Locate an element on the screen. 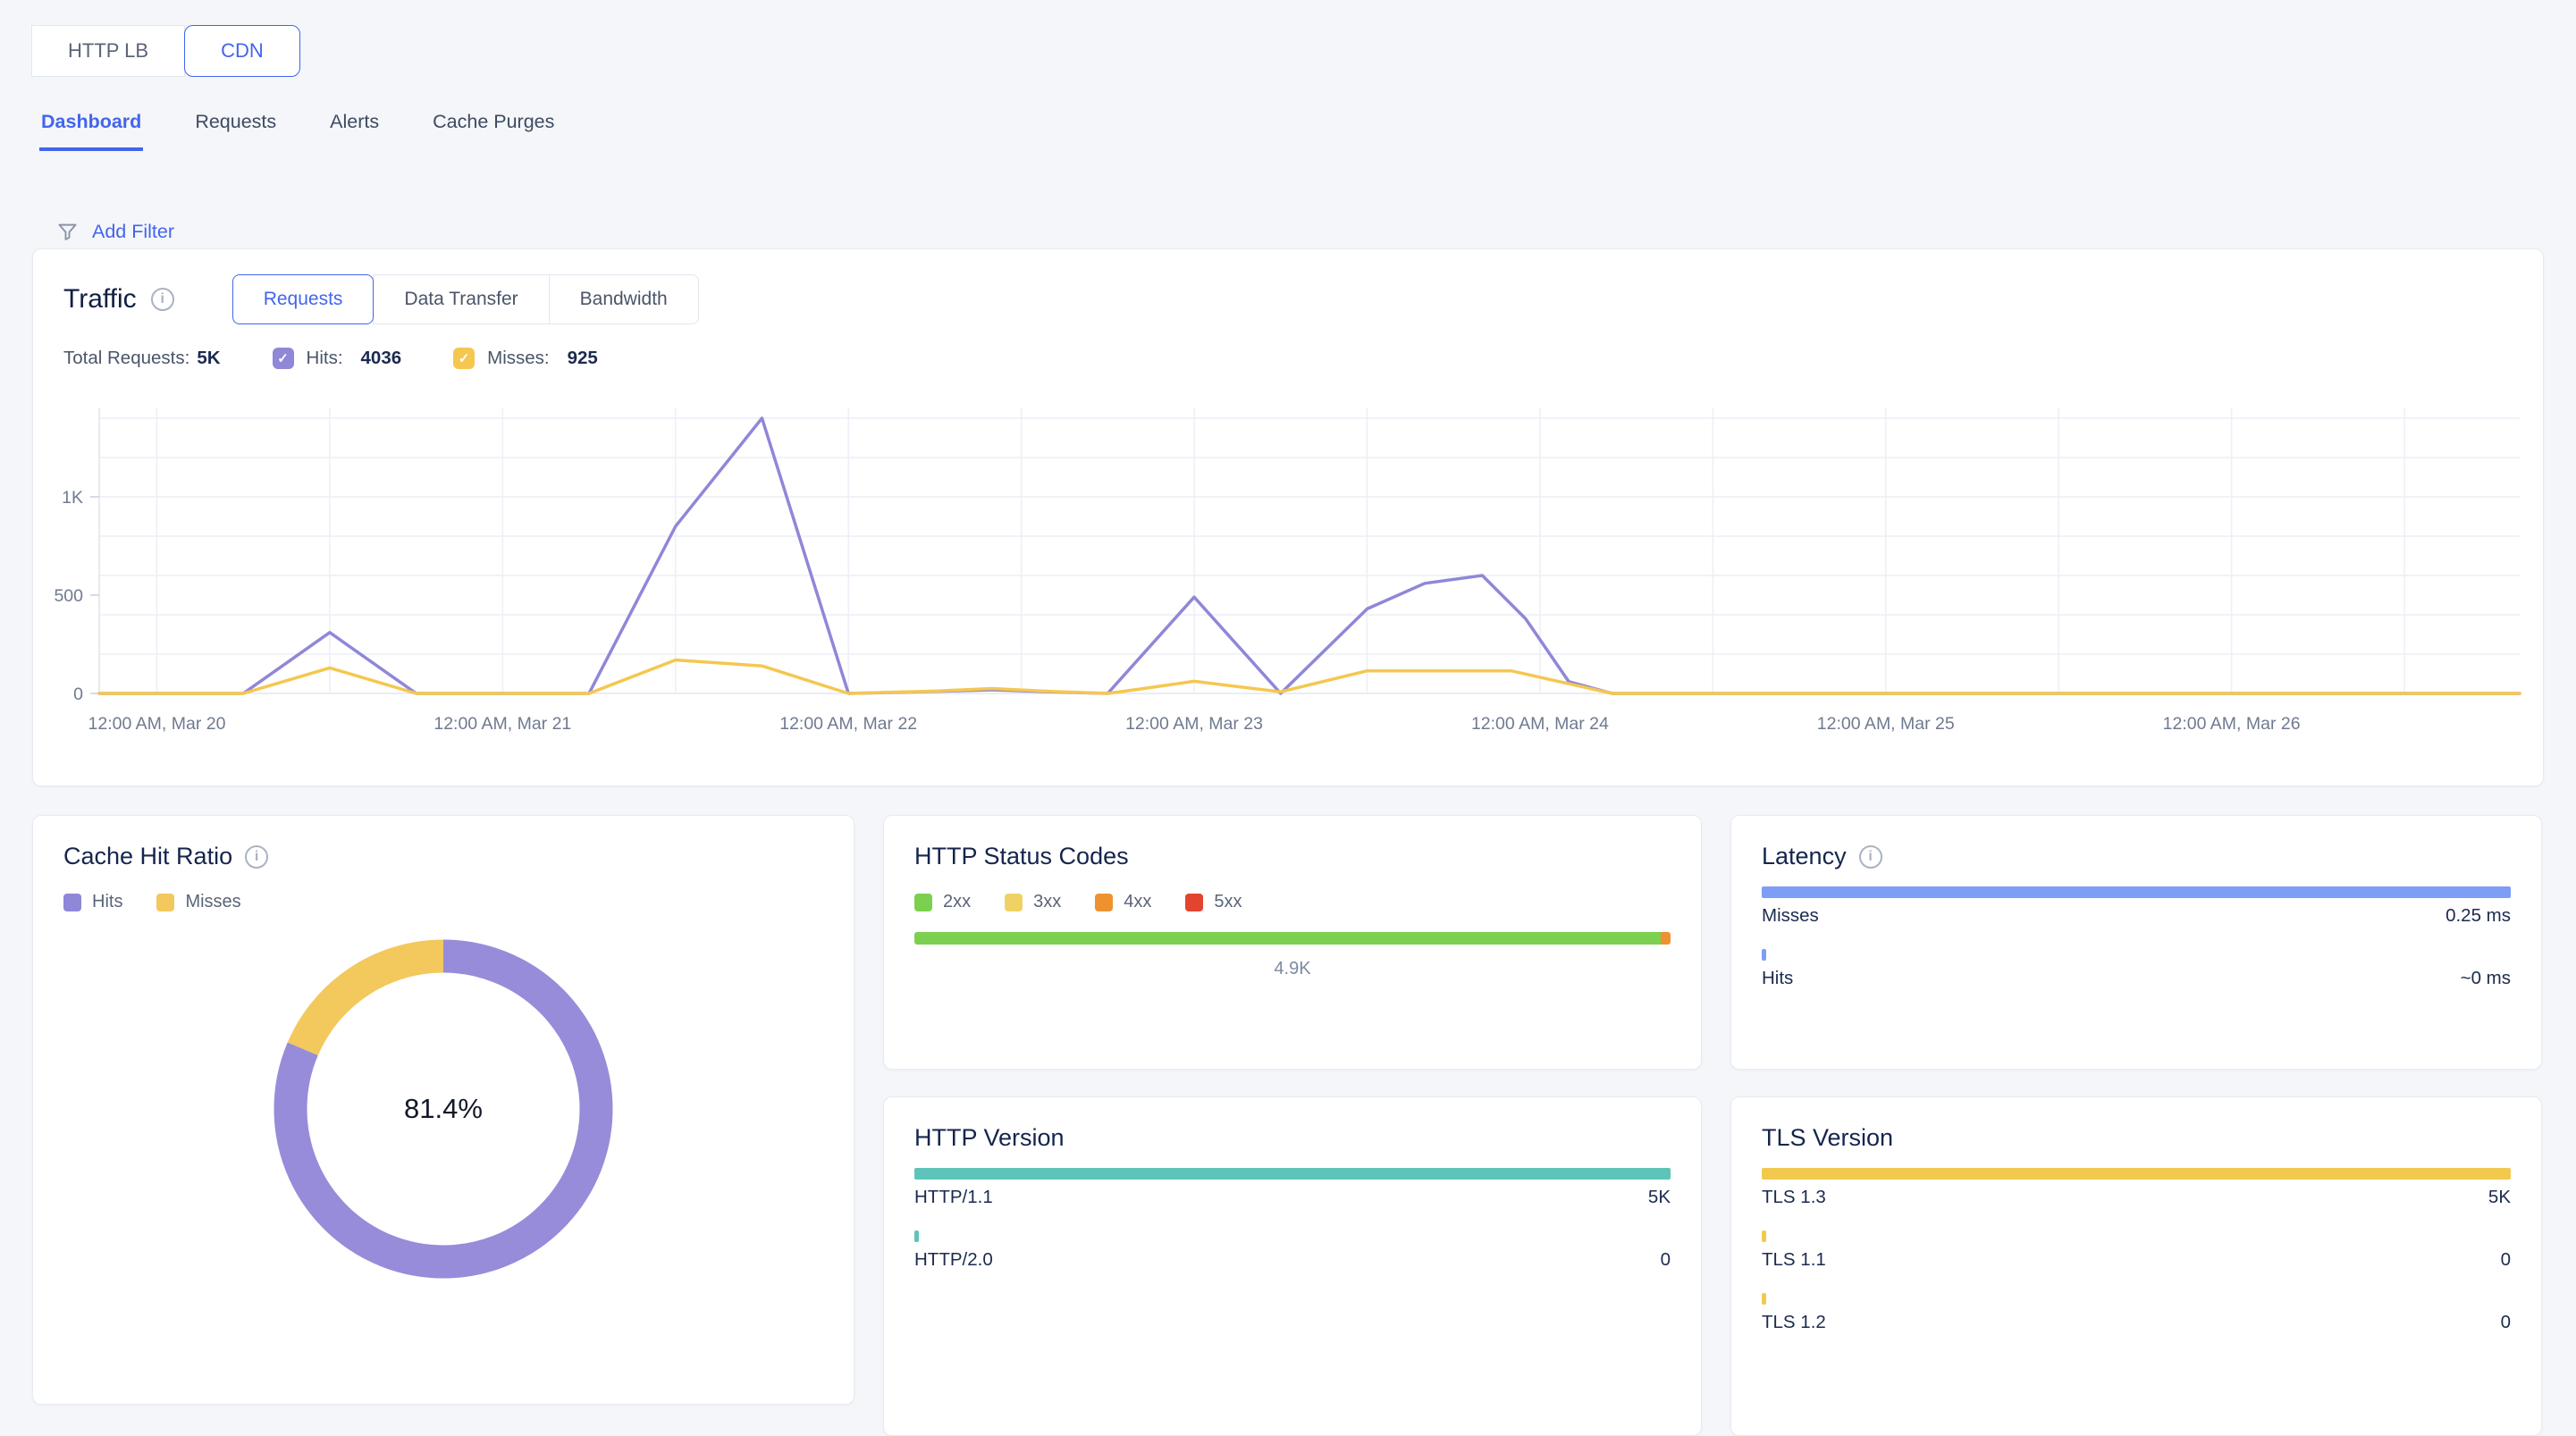 The width and height of the screenshot is (2576, 1436). cache-hit-ratio-info-icon: i is located at coordinates (257, 856).